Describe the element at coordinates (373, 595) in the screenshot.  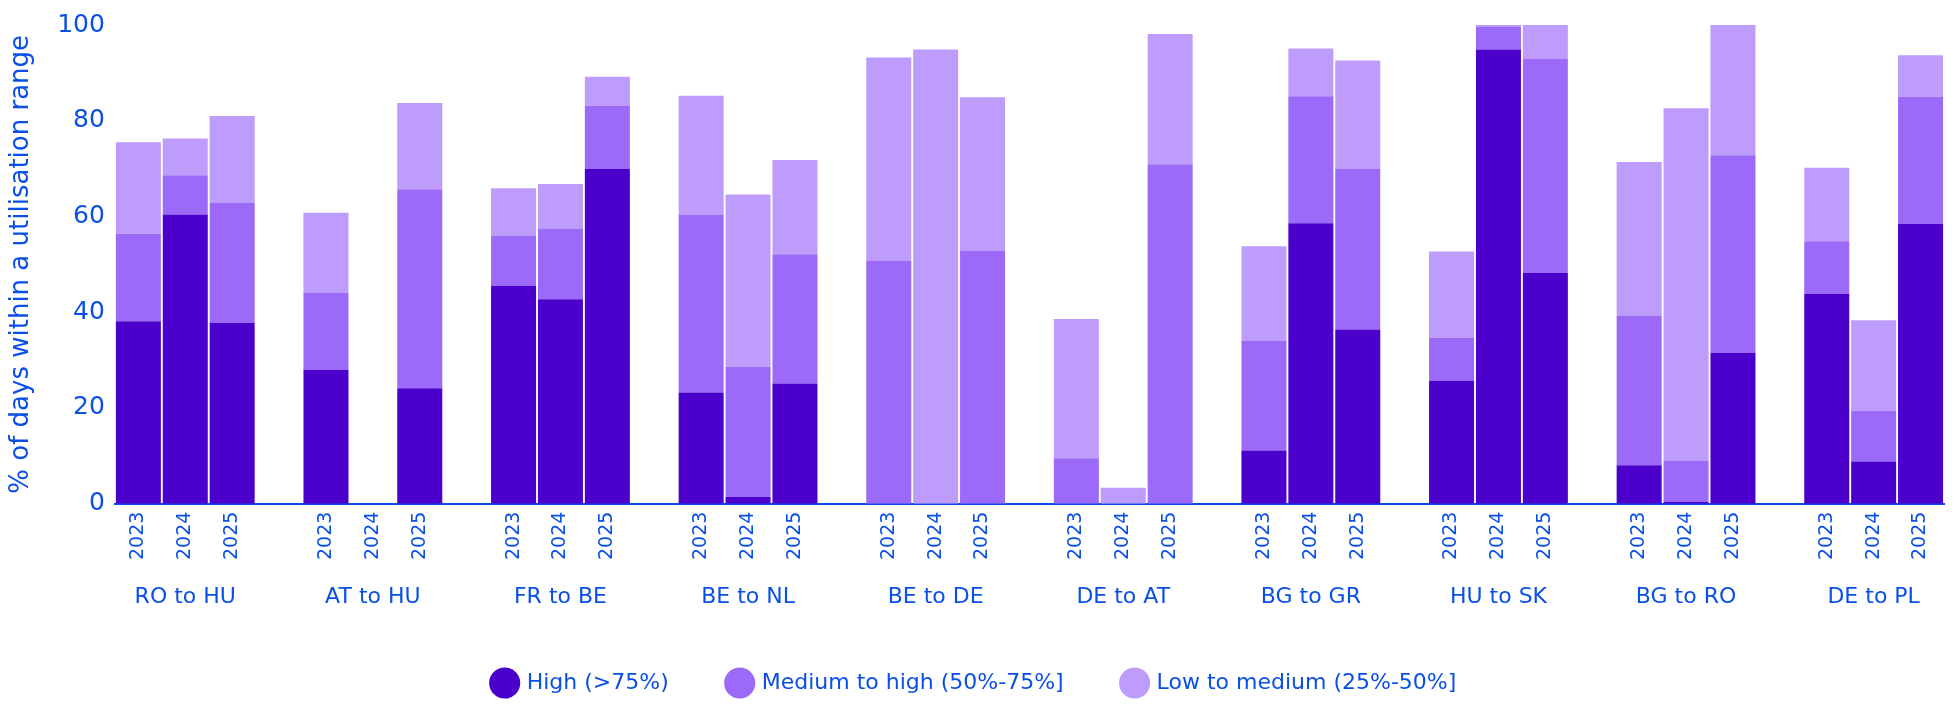
I see `text: AT to HU` at that location.